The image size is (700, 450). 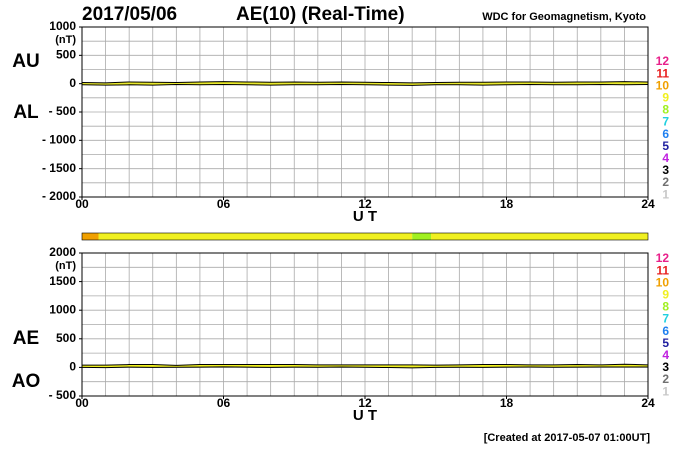 What do you see at coordinates (26, 112) in the screenshot?
I see `series-name: AL` at bounding box center [26, 112].